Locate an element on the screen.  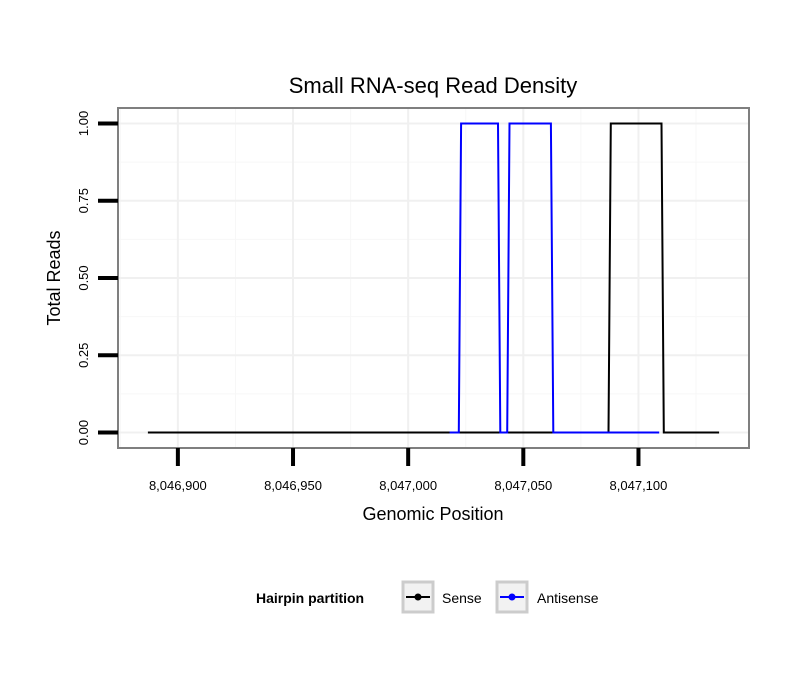
legend-point-antisense is located at coordinates (512, 597).